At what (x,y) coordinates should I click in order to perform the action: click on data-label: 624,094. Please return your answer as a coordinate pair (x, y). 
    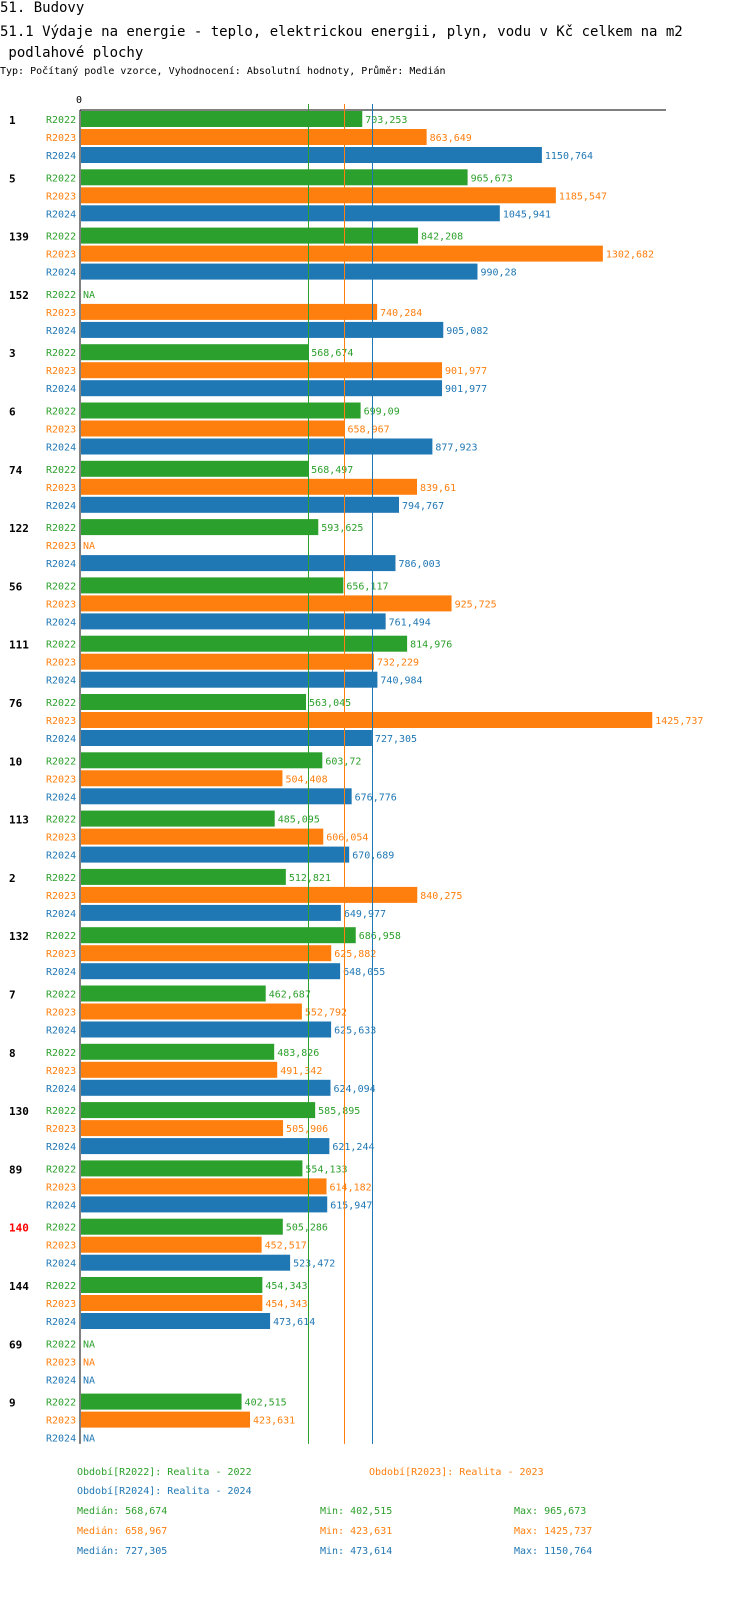
    Looking at the image, I should click on (354, 1089).